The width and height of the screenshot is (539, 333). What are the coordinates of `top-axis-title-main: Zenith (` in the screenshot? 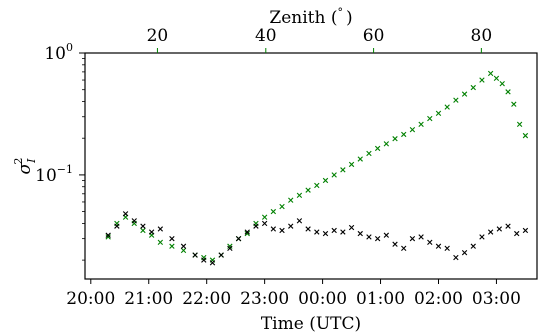 It's located at (303, 18).